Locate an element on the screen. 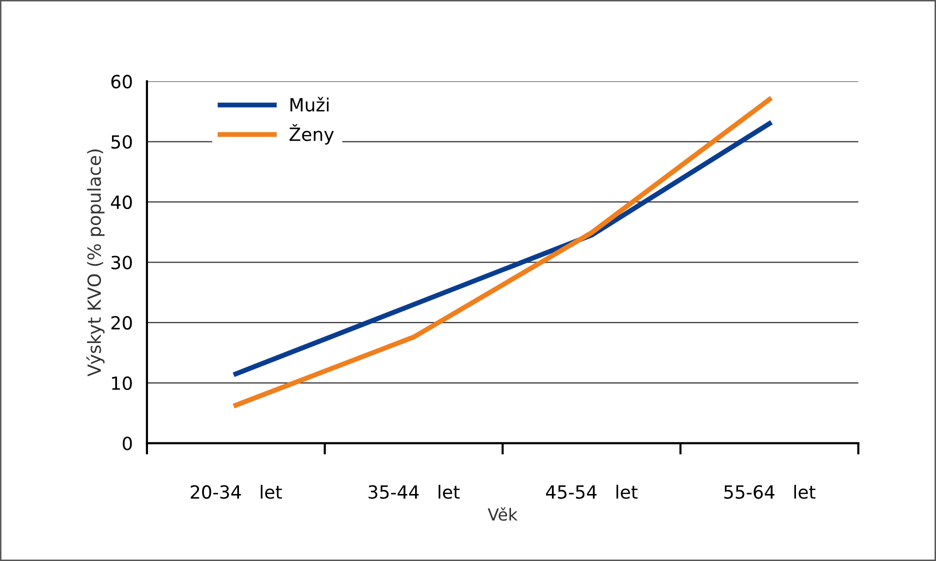 The width and height of the screenshot is (936, 561). x-tick-label: 45-54 let is located at coordinates (592, 491).